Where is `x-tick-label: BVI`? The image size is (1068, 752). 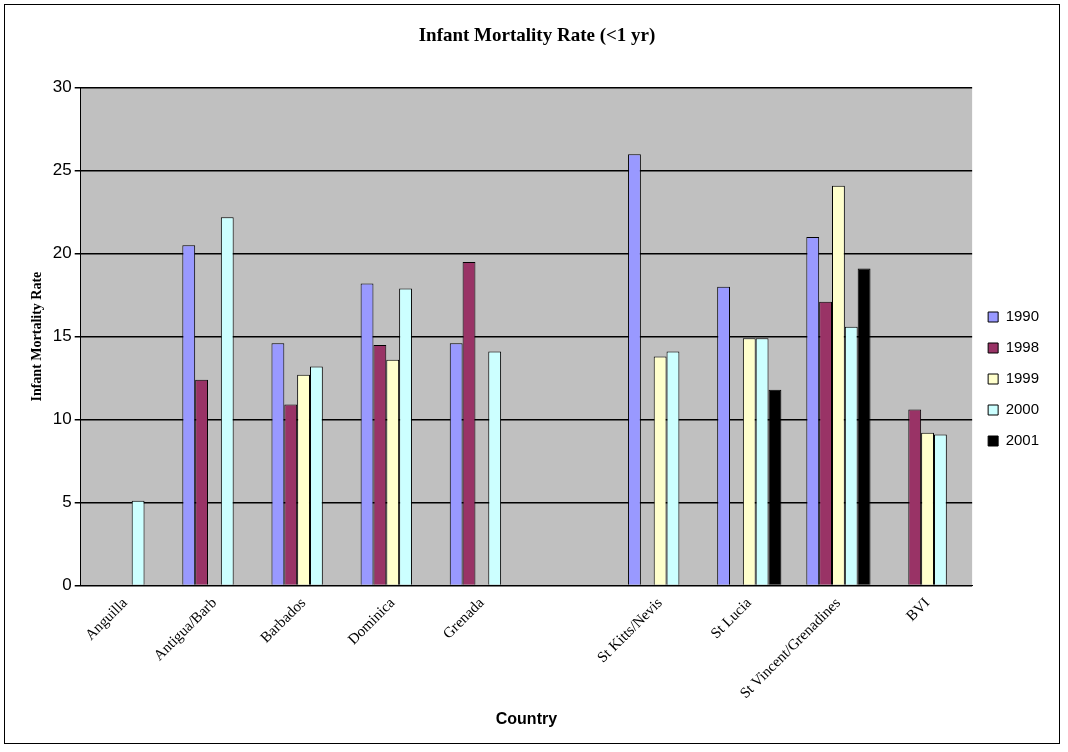 x-tick-label: BVI is located at coordinates (917, 609).